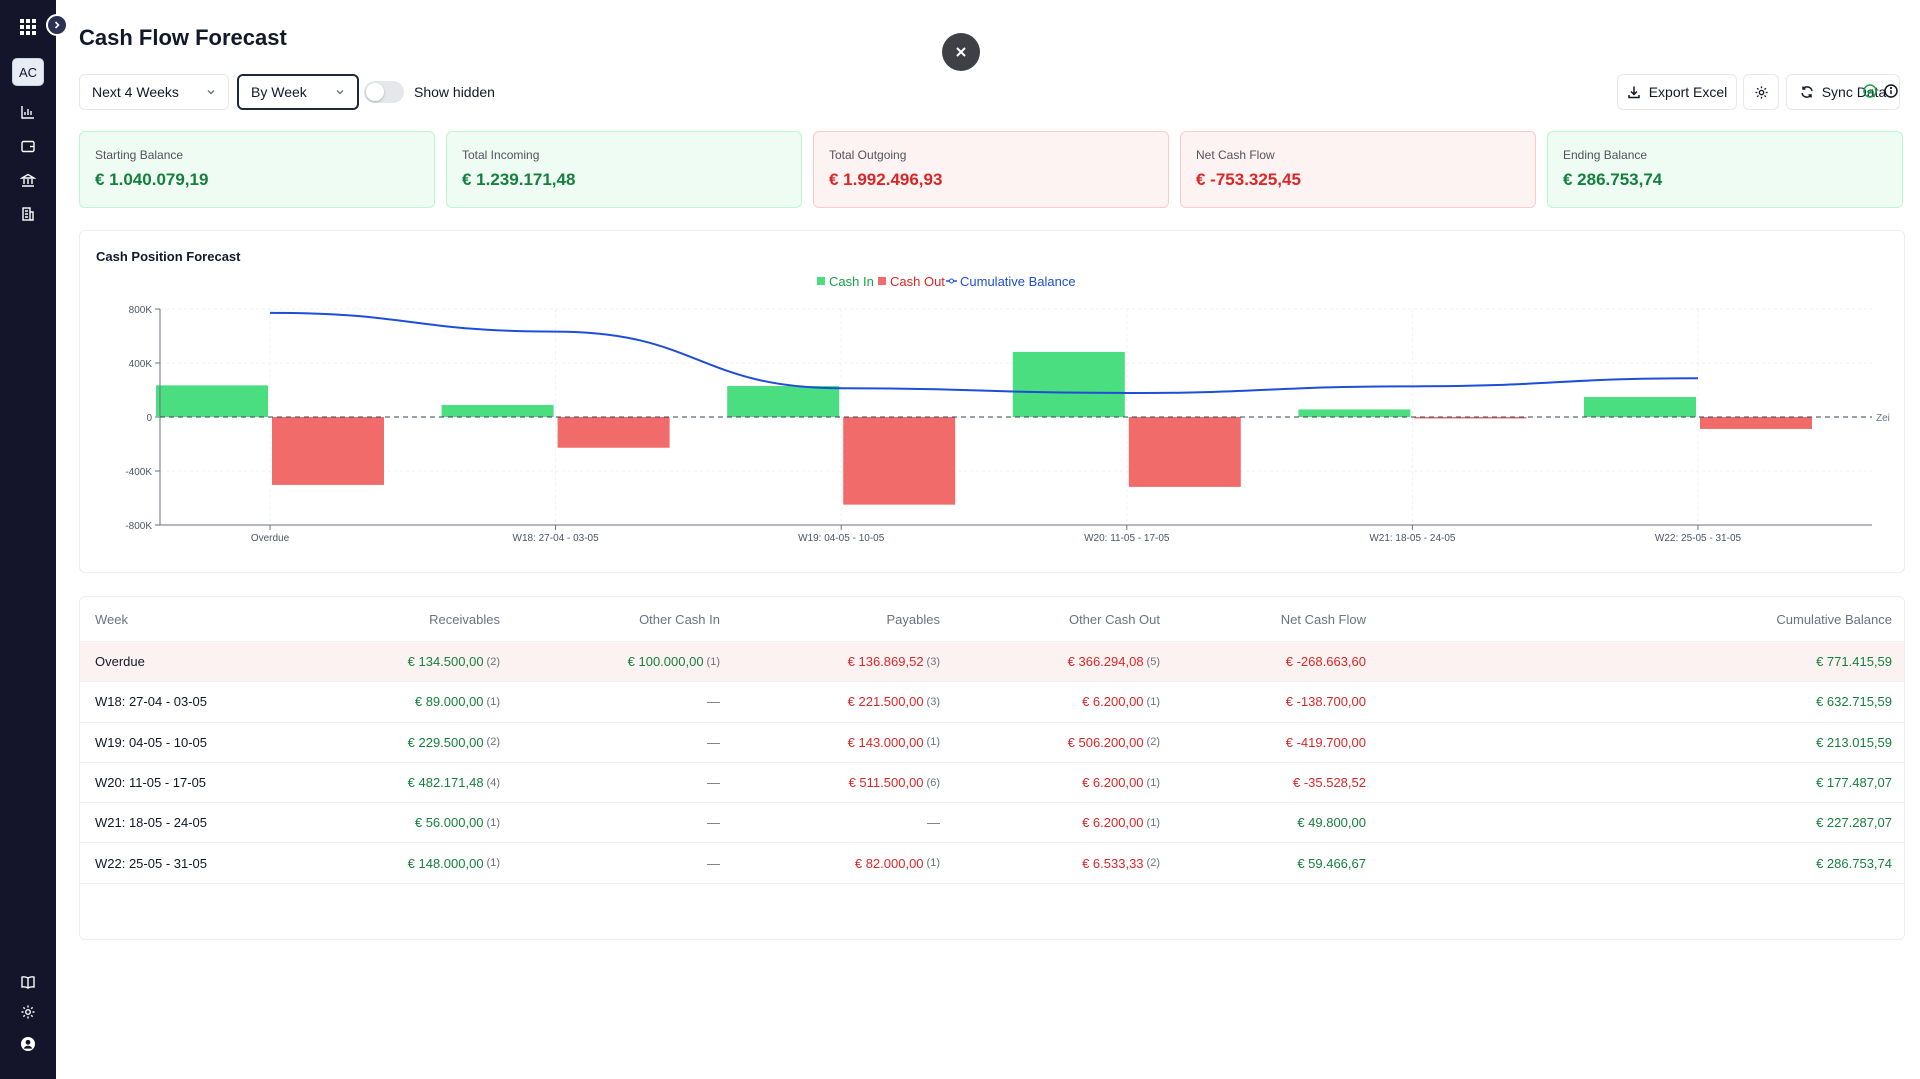 The width and height of the screenshot is (1920, 1079). I want to click on x-tick-label: W19: 04-05 - 10-05, so click(841, 538).